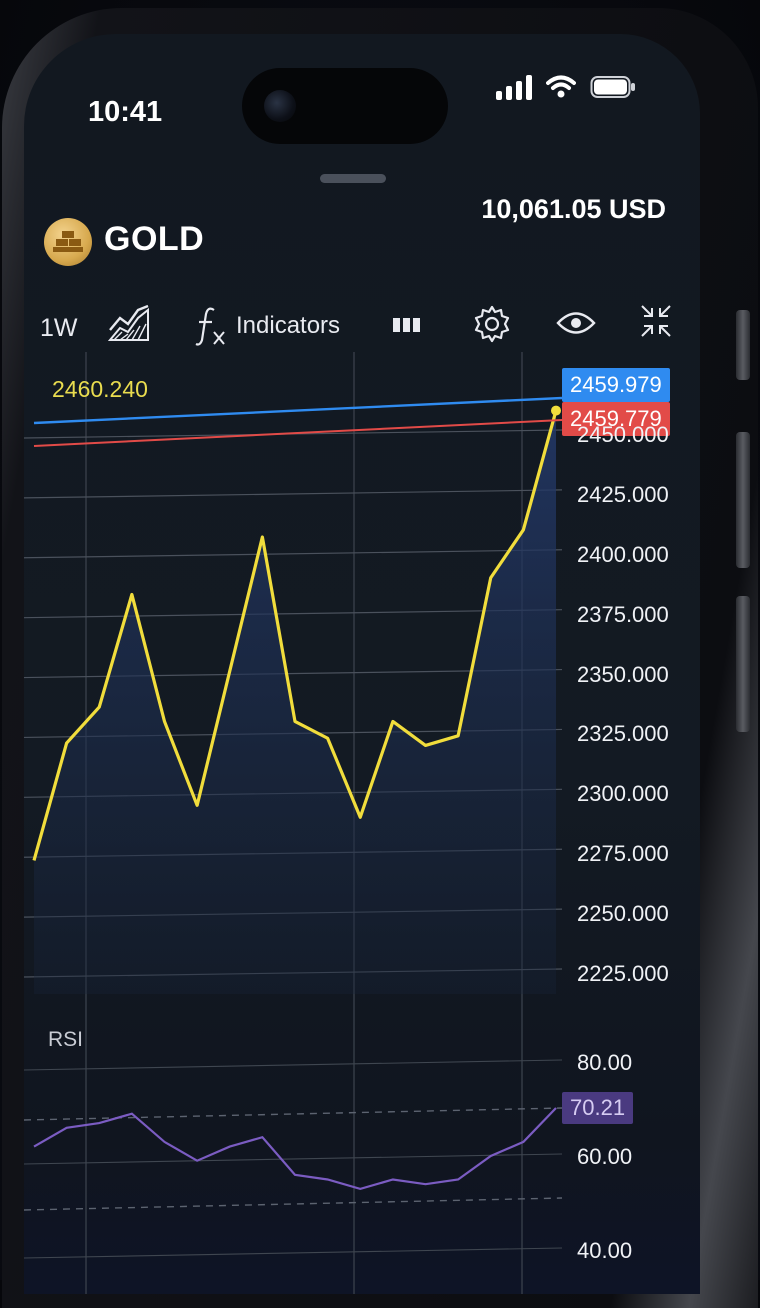 This screenshot has height=1308, width=760. Describe the element at coordinates (623, 554) in the screenshot. I see `price-tick-label: 2400.000` at that location.